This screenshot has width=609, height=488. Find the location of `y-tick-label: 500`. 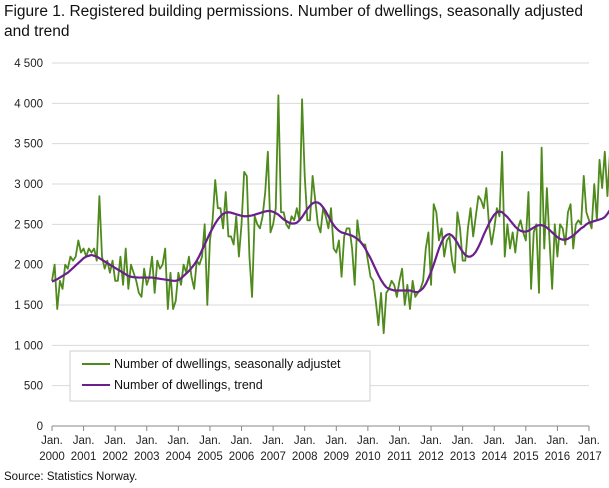

y-tick-label: 500 is located at coordinates (33, 387).